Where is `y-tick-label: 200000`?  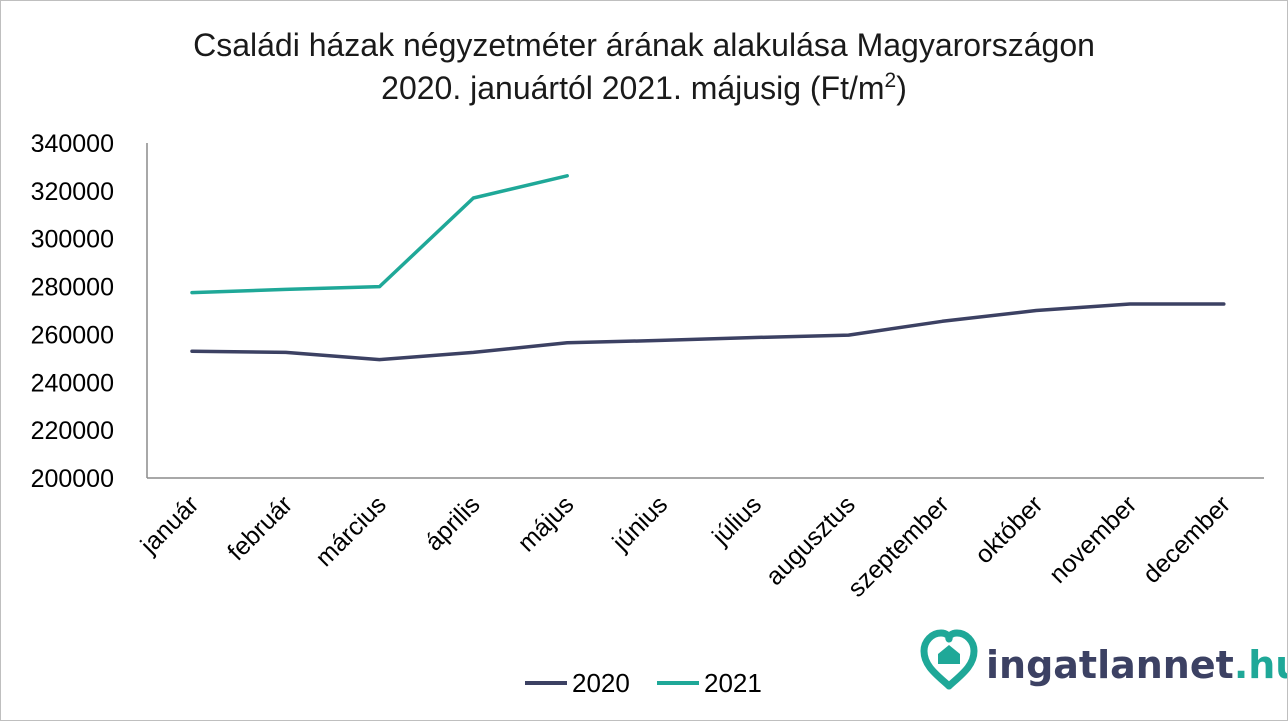
y-tick-label: 200000 is located at coordinates (72, 479).